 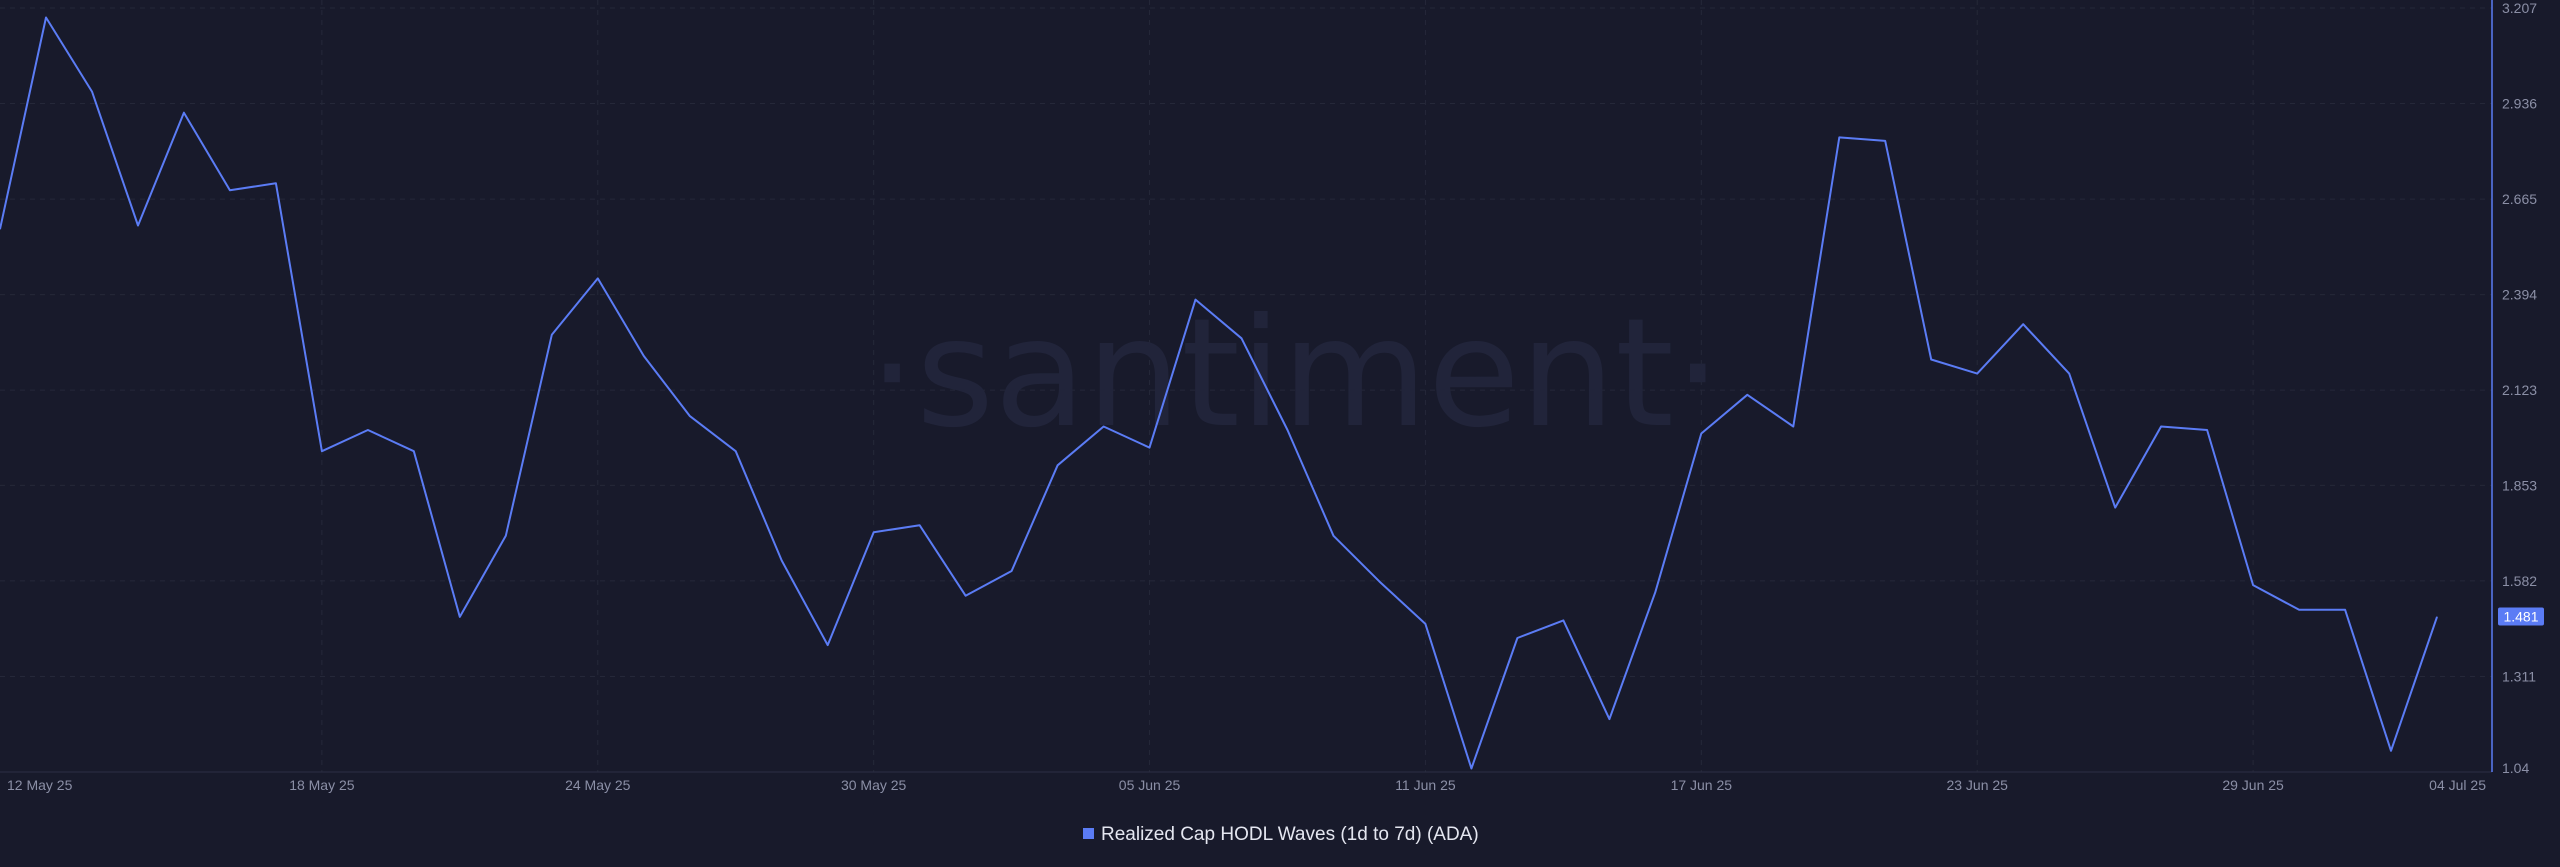 What do you see at coordinates (2515, 768) in the screenshot?
I see `y-tick-label: 1.04` at bounding box center [2515, 768].